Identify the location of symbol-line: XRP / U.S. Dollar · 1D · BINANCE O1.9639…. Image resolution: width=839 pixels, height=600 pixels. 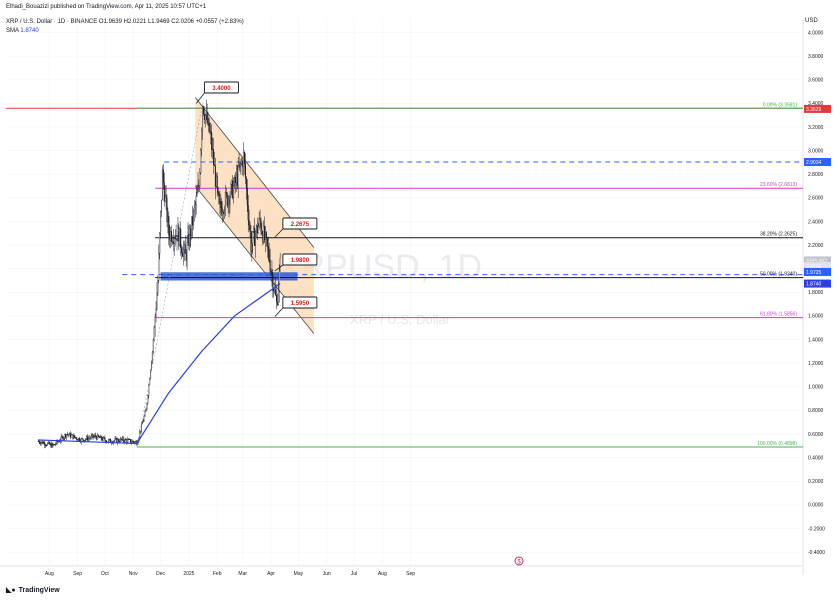
(125, 22).